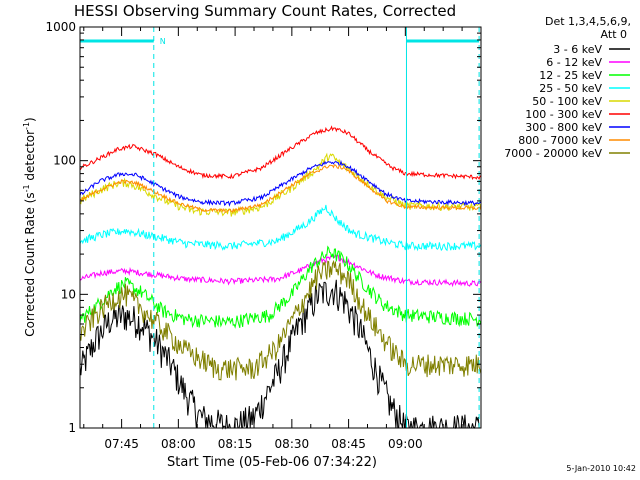 The width and height of the screenshot is (640, 480). I want to click on legend-label-9: 7000 - 20000 keV, so click(553, 153).